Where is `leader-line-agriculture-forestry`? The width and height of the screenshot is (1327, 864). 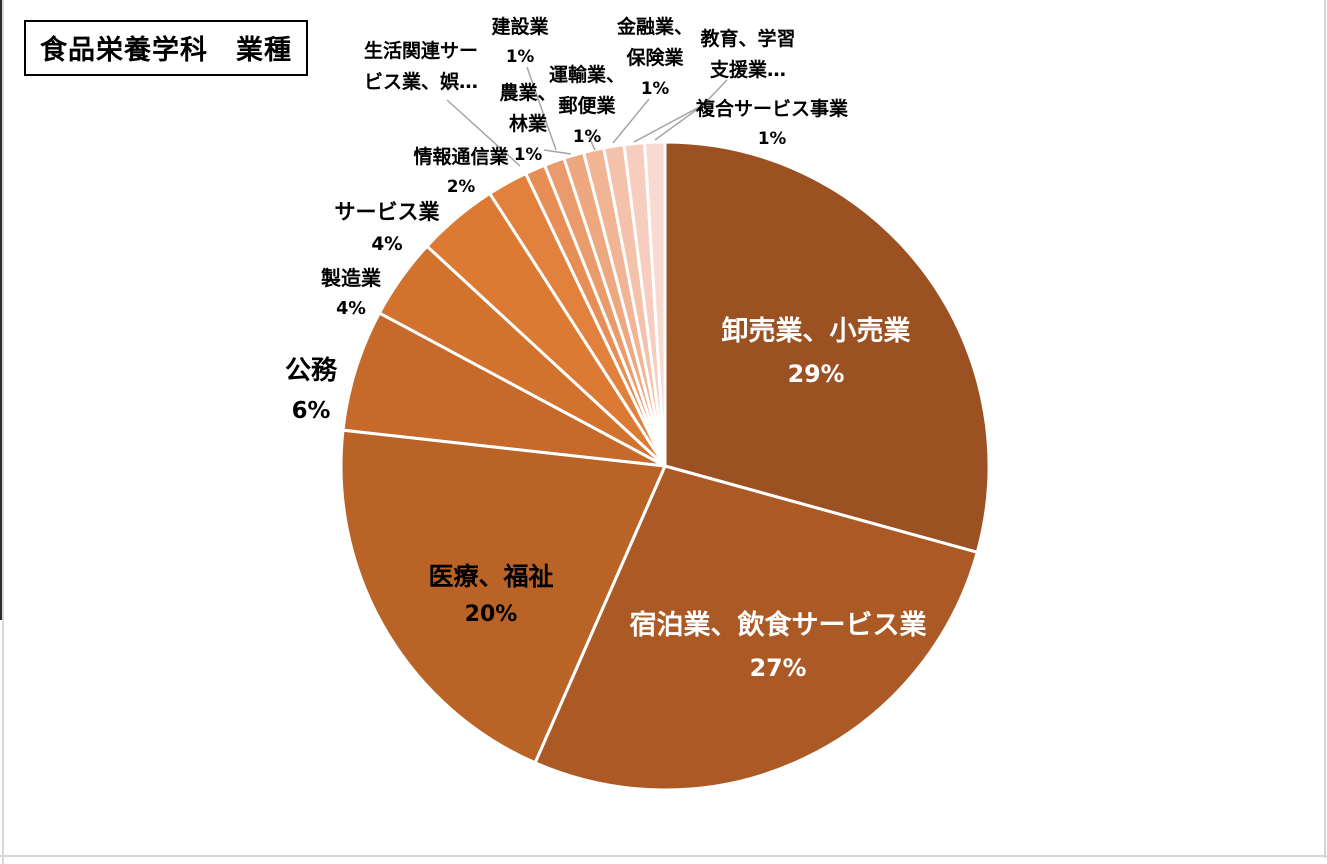 leader-line-agriculture-forestry is located at coordinates (557, 152).